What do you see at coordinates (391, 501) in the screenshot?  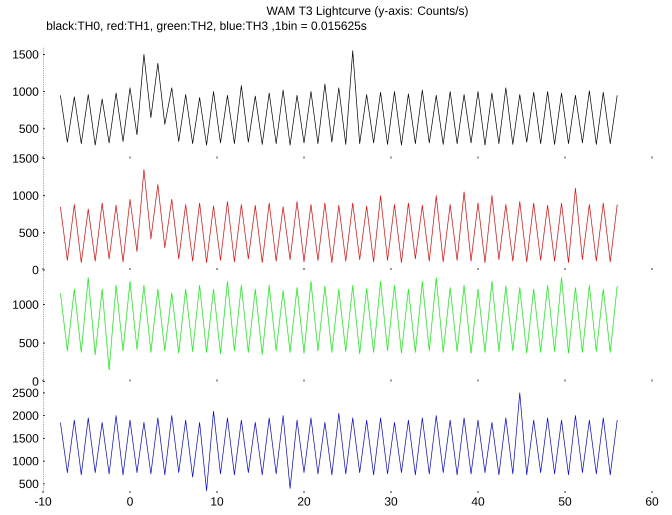 I see `x-tick-label: 30` at bounding box center [391, 501].